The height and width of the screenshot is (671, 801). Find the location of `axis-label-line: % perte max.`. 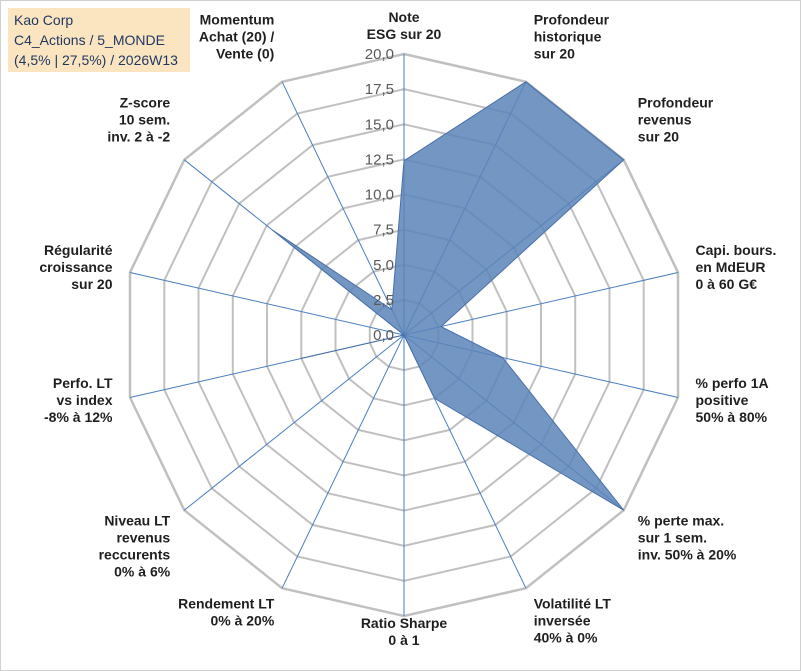

axis-label-line: % perte max. is located at coordinates (681, 520).